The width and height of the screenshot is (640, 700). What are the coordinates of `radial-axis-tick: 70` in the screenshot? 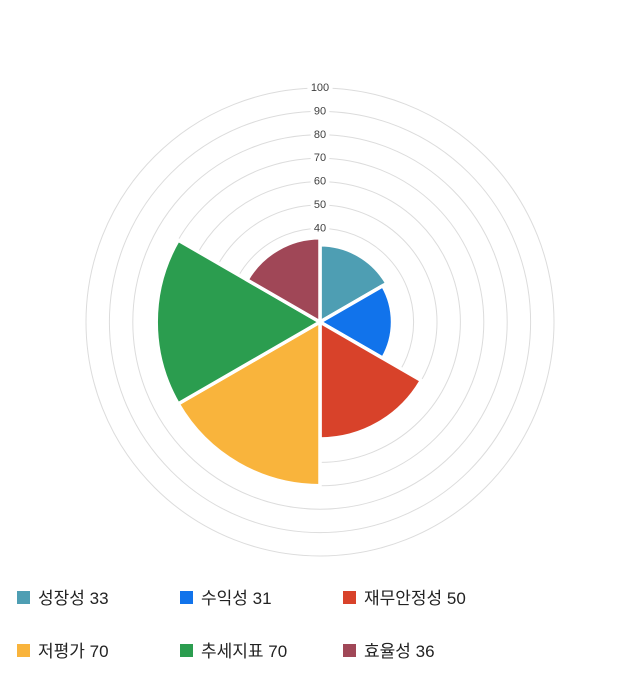 It's located at (320, 158).